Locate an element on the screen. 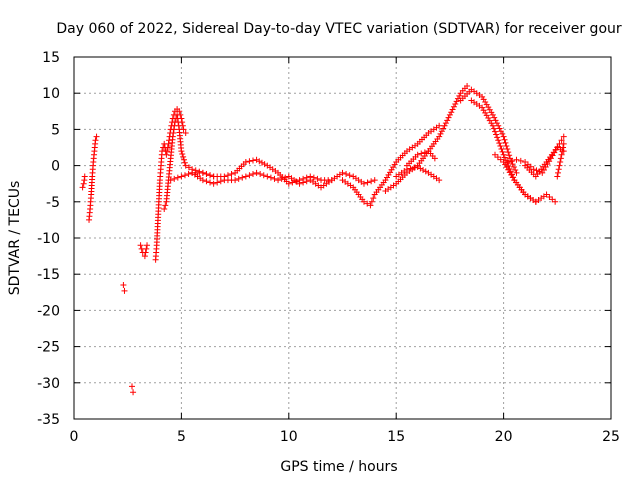 The image size is (640, 480). y-tick-label: -5 is located at coordinates (53, 203).